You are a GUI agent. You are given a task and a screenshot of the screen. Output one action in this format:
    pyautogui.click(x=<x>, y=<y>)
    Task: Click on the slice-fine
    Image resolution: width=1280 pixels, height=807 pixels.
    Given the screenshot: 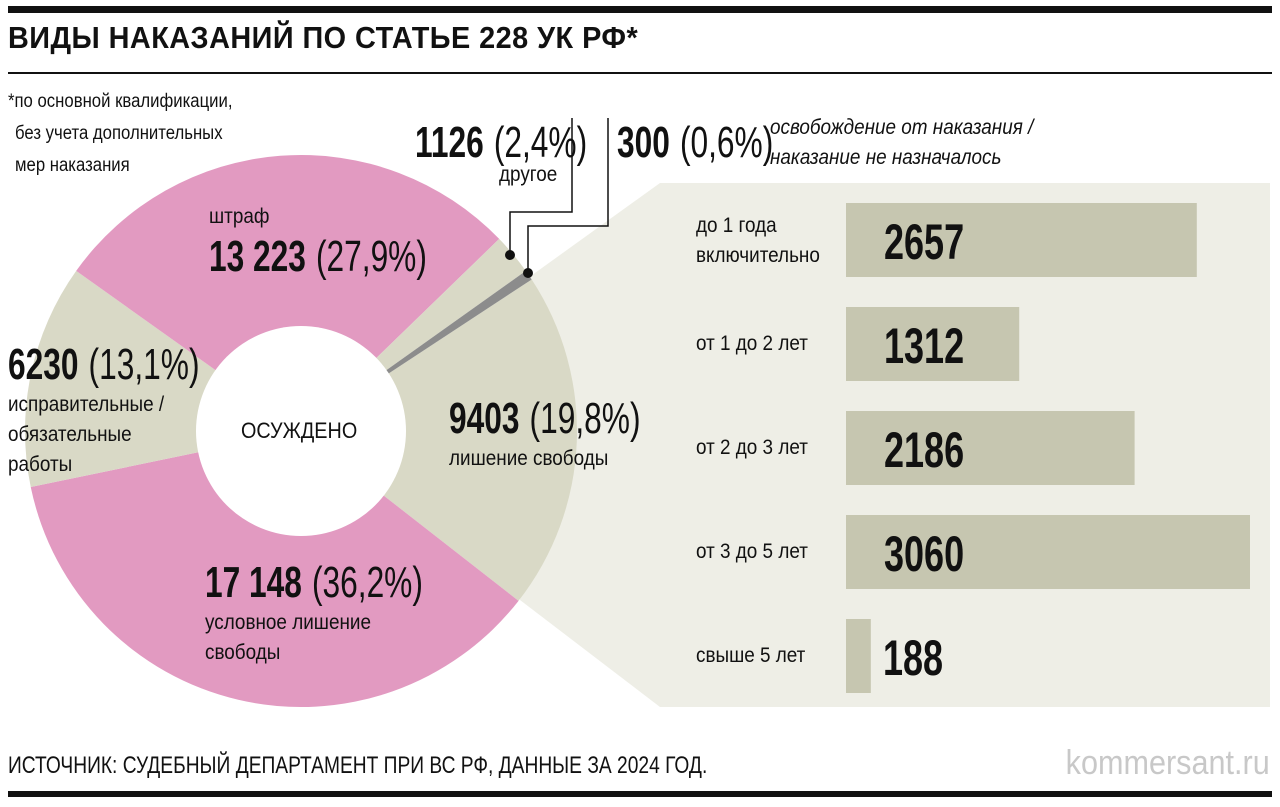 What is the action you would take?
    pyautogui.click(x=288, y=293)
    